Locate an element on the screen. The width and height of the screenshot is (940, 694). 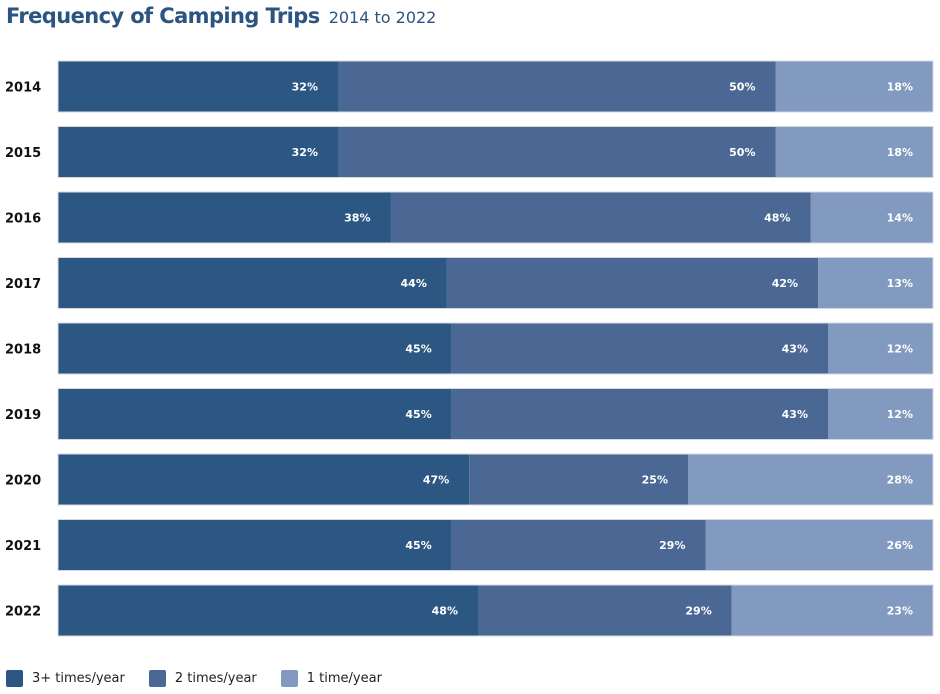
y-axis-label-2018: 2018 is located at coordinates (23, 350).